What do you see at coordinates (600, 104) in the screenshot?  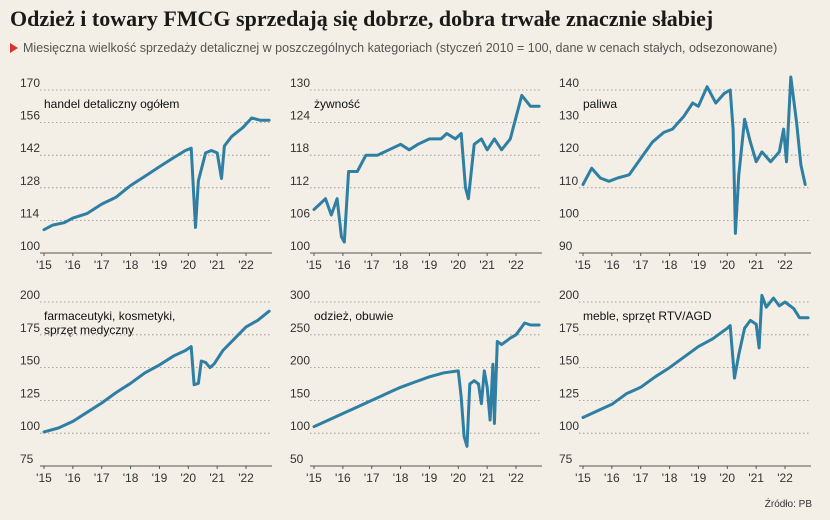 I see `panel-title: paliwa` at bounding box center [600, 104].